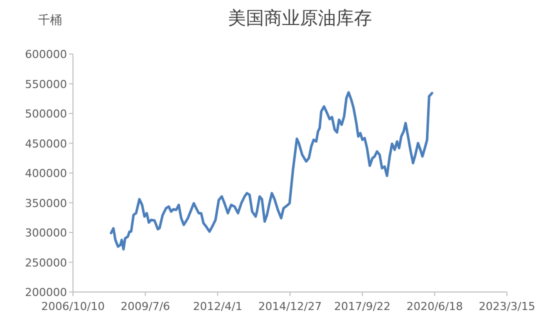 Image resolution: width=550 pixels, height=325 pixels. Describe the element at coordinates (46, 173) in the screenshot. I see `y-tick-label: 400000` at that location.